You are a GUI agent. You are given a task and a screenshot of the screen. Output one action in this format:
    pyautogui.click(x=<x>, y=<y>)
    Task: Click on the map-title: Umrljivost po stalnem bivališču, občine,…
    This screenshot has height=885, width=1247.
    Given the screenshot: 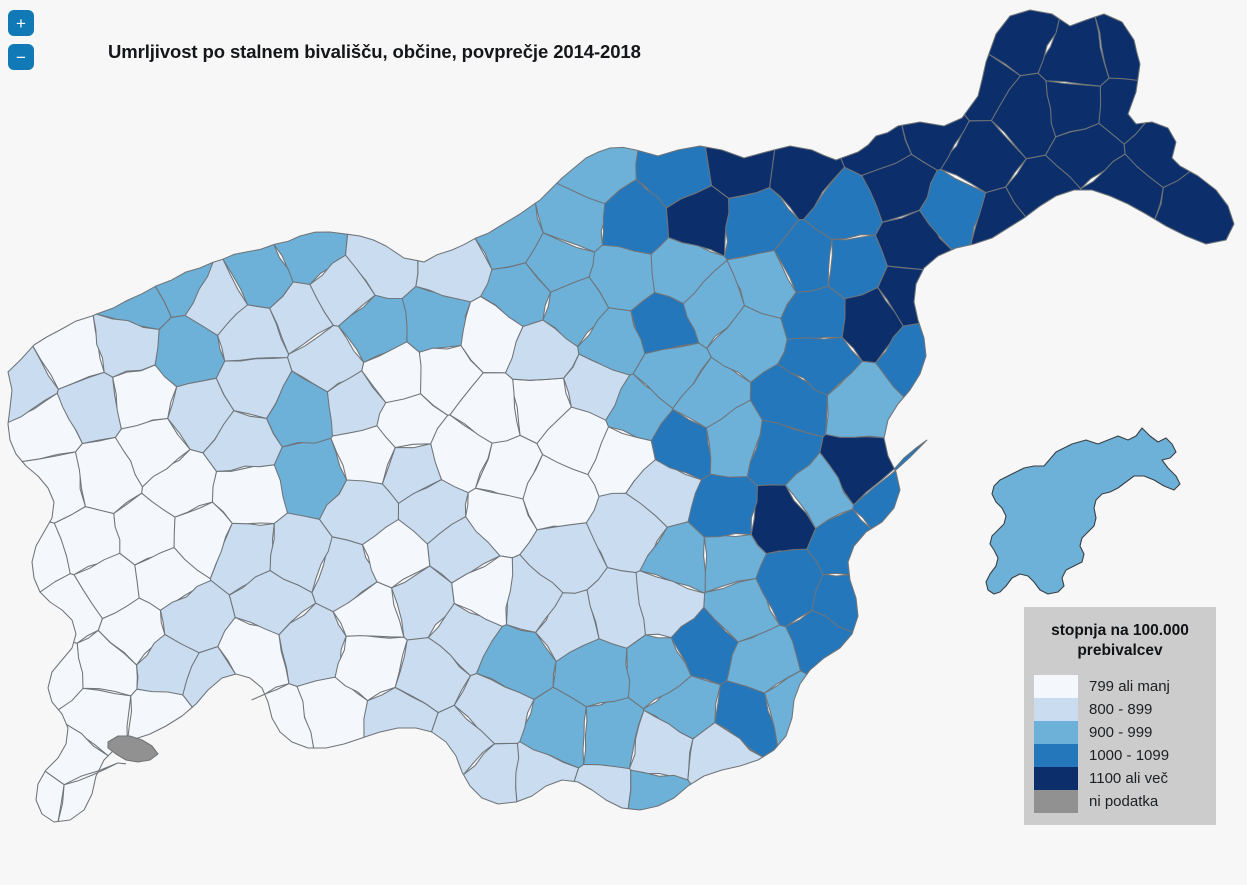 What is the action you would take?
    pyautogui.click(x=374, y=51)
    